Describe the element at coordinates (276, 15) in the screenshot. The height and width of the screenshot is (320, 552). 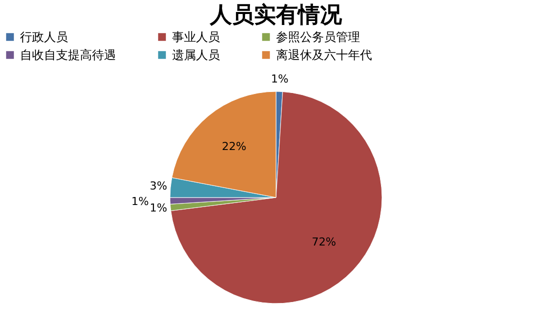
I see `chart-title: 人员实有情况` at that location.